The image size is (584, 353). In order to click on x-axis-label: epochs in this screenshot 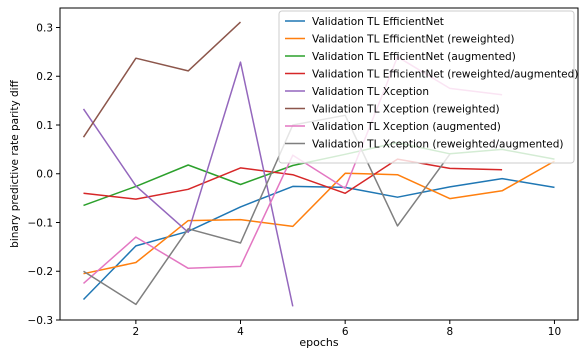, I will do `click(318, 342)`.